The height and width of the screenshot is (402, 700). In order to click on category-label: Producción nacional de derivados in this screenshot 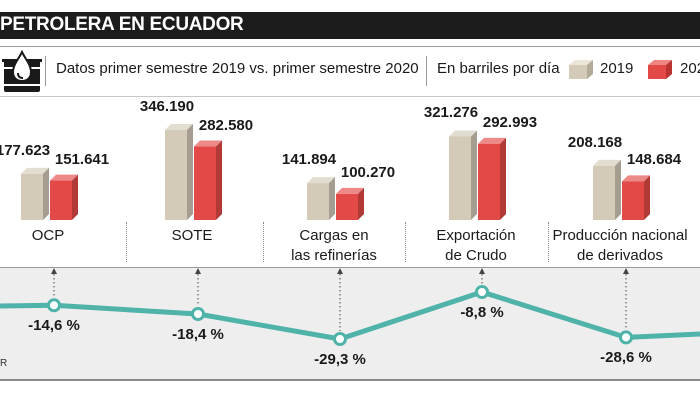, I will do `click(620, 246)`.